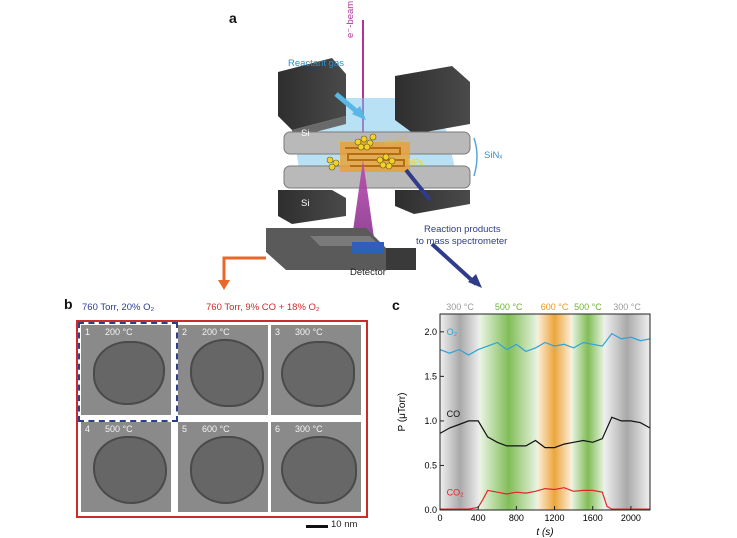 The height and width of the screenshot is (538, 737). Describe the element at coordinates (432, 100) in the screenshot. I see `si-block-top-right` at that location.